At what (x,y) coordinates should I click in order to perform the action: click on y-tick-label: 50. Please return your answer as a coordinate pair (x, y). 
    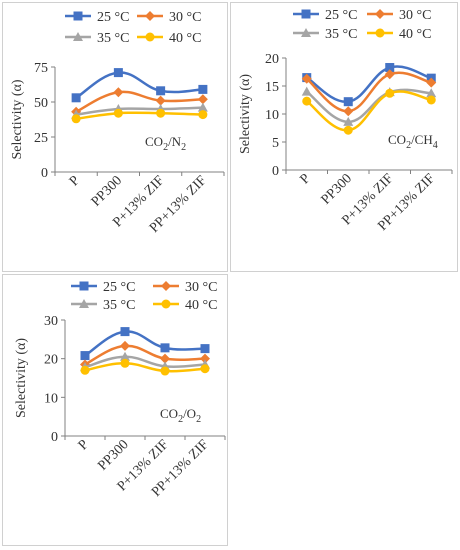
    Looking at the image, I should click on (41, 103).